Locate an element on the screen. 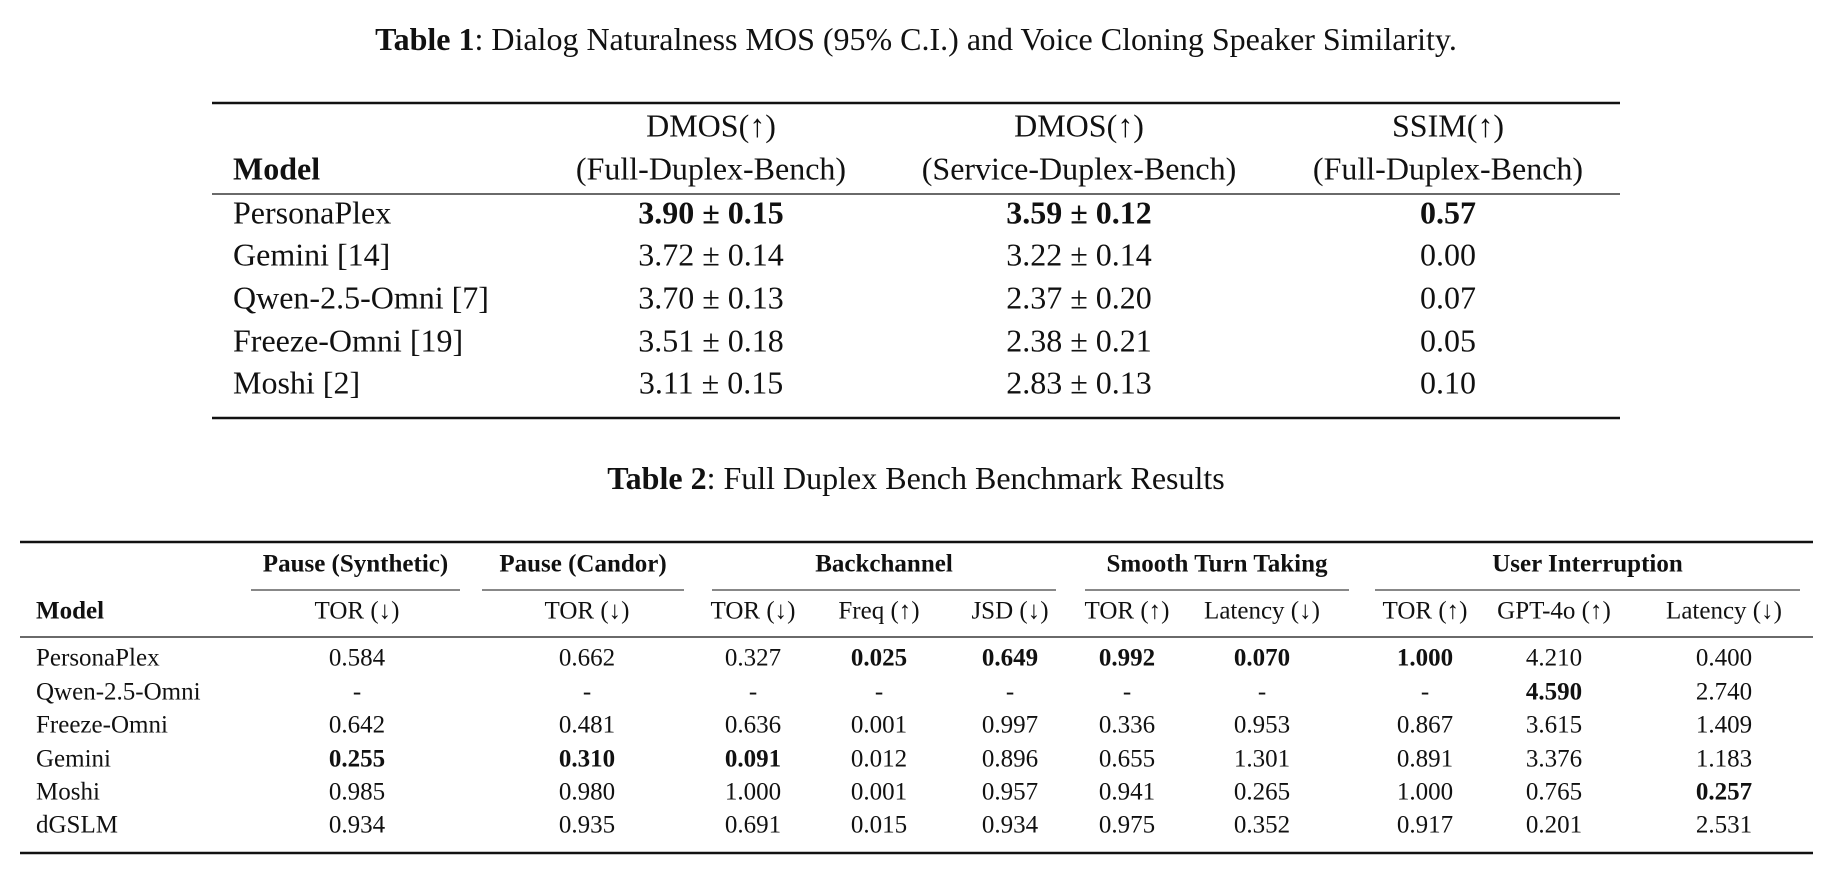  cell: 0.891 is located at coordinates (1425, 759).